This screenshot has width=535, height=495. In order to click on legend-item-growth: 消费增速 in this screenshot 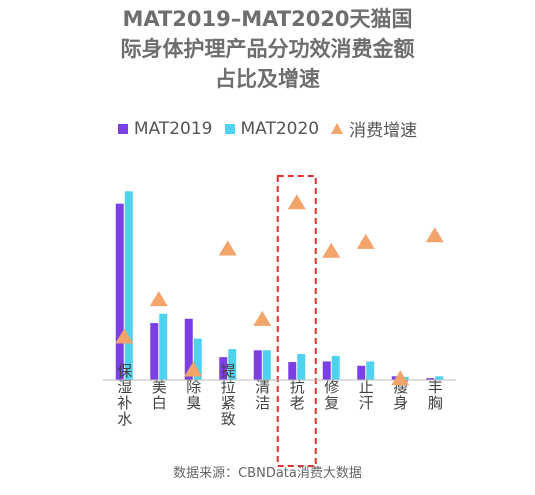, I will do `click(374, 128)`.